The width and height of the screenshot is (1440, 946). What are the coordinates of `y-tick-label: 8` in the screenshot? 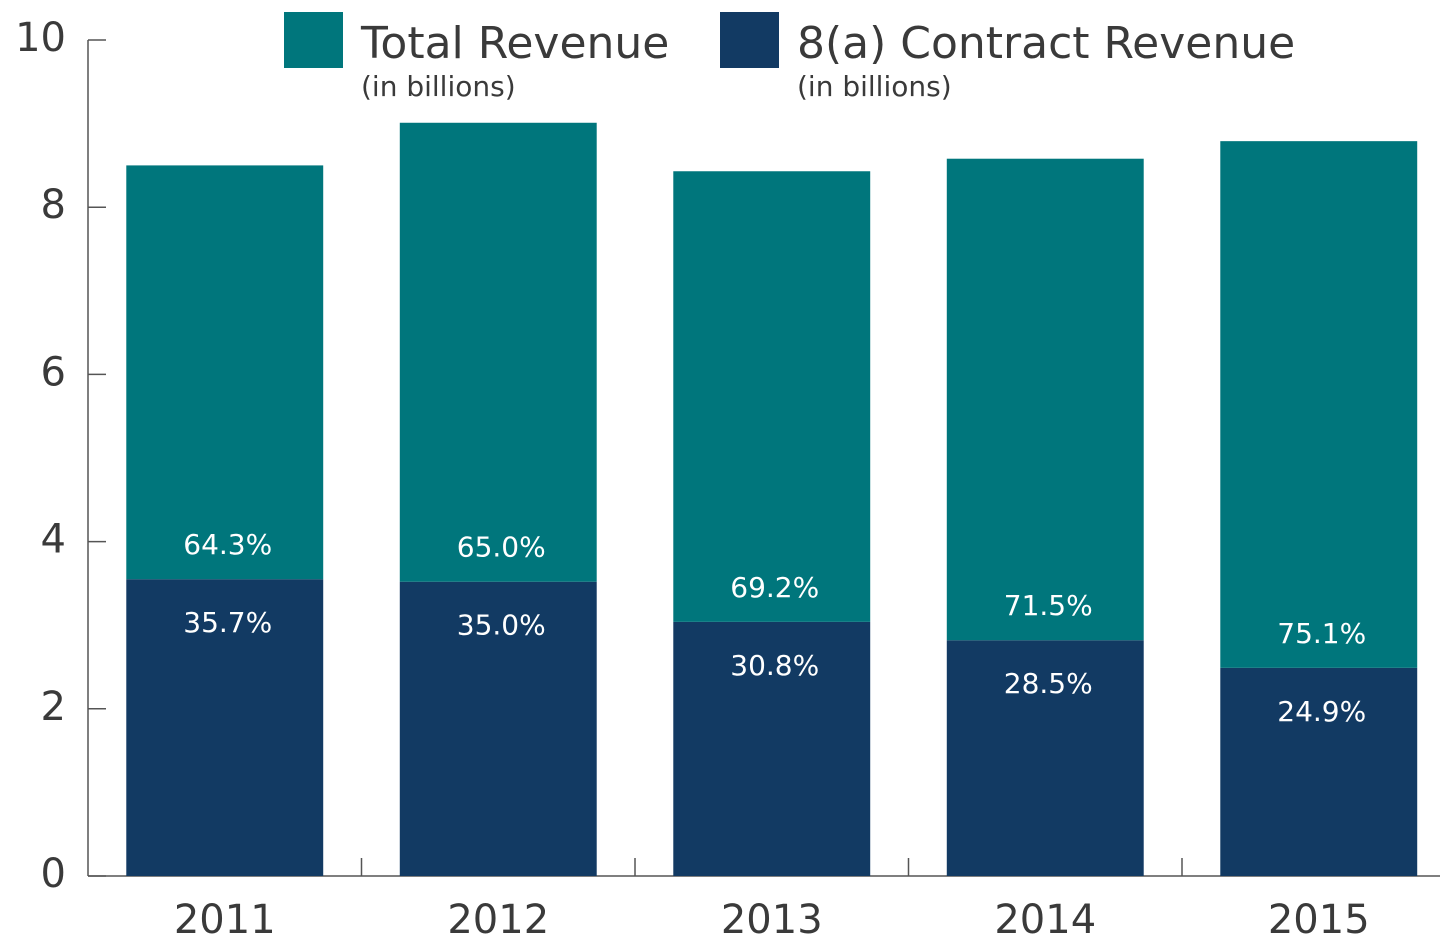 It's located at (53, 205).